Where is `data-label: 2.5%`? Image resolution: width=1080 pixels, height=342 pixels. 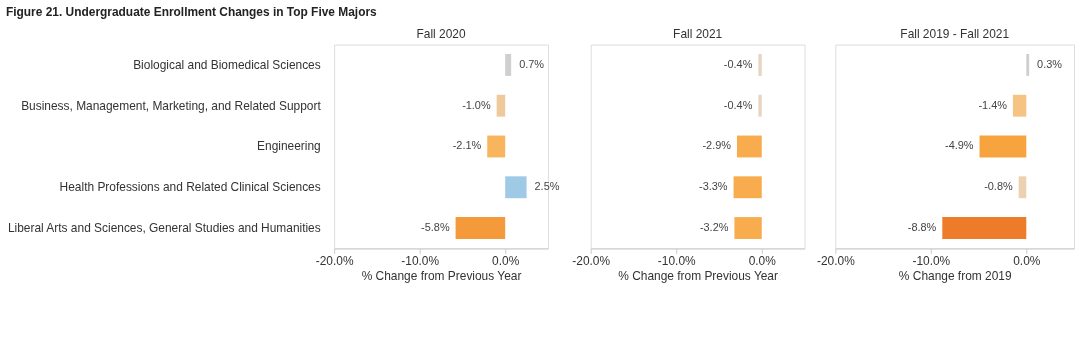
data-label: 2.5% is located at coordinates (547, 186).